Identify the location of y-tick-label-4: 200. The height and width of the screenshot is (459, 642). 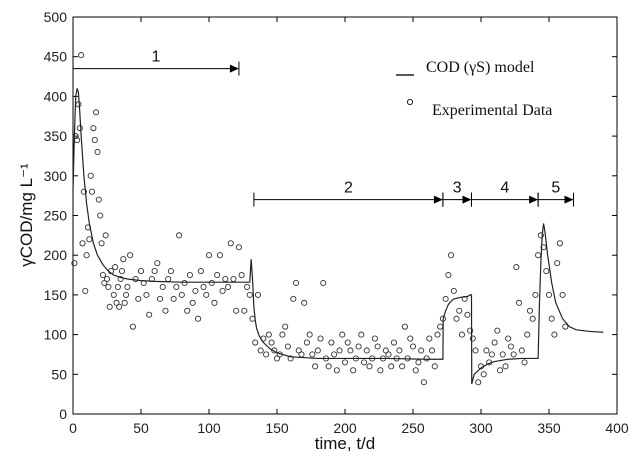
(56, 255).